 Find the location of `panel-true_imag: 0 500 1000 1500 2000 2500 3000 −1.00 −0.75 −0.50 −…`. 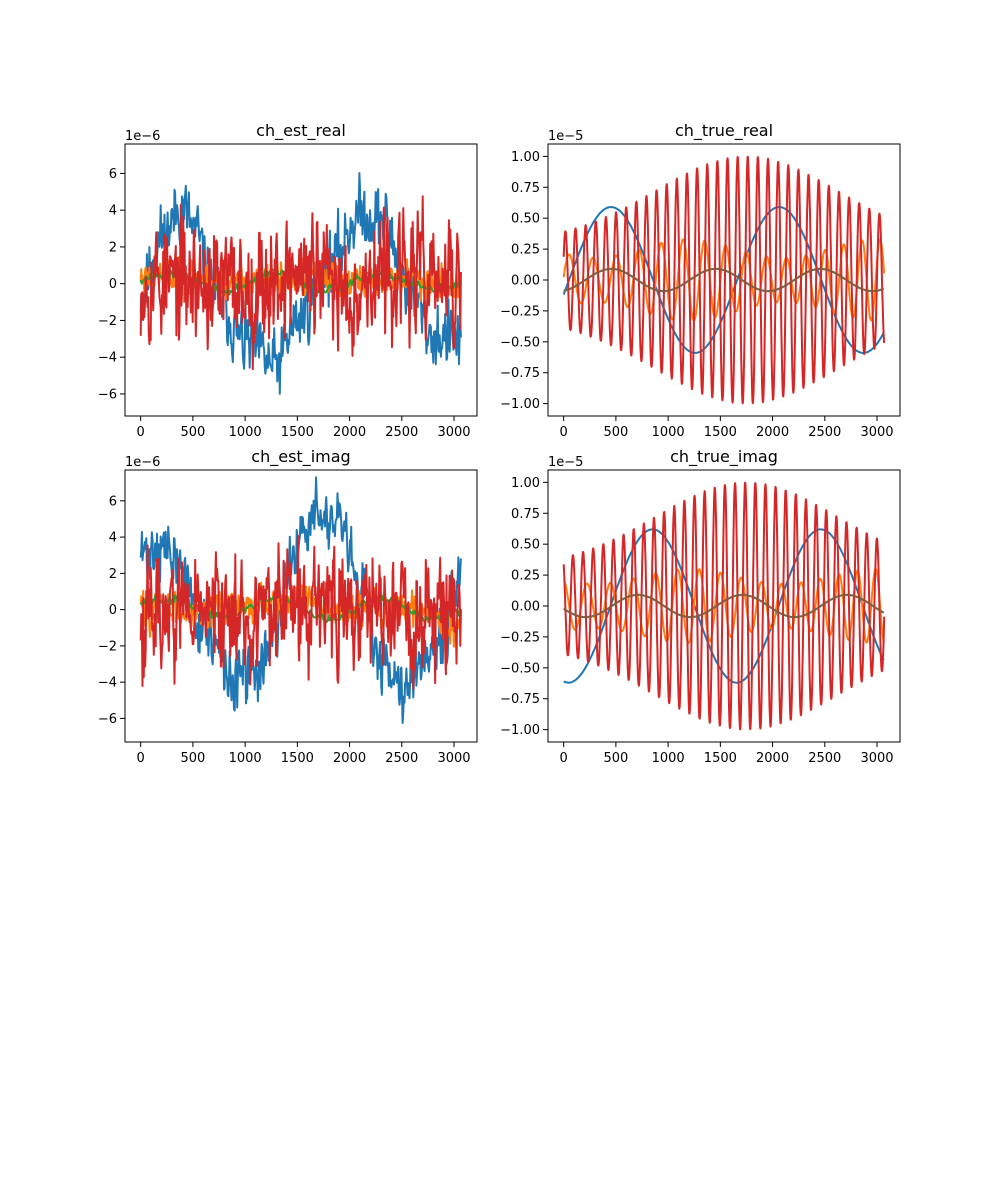

panel-true_imag: 0 500 1000 1500 2000 2500 3000 −1.00 −0.75 −0.50 −… is located at coordinates (700, 606).